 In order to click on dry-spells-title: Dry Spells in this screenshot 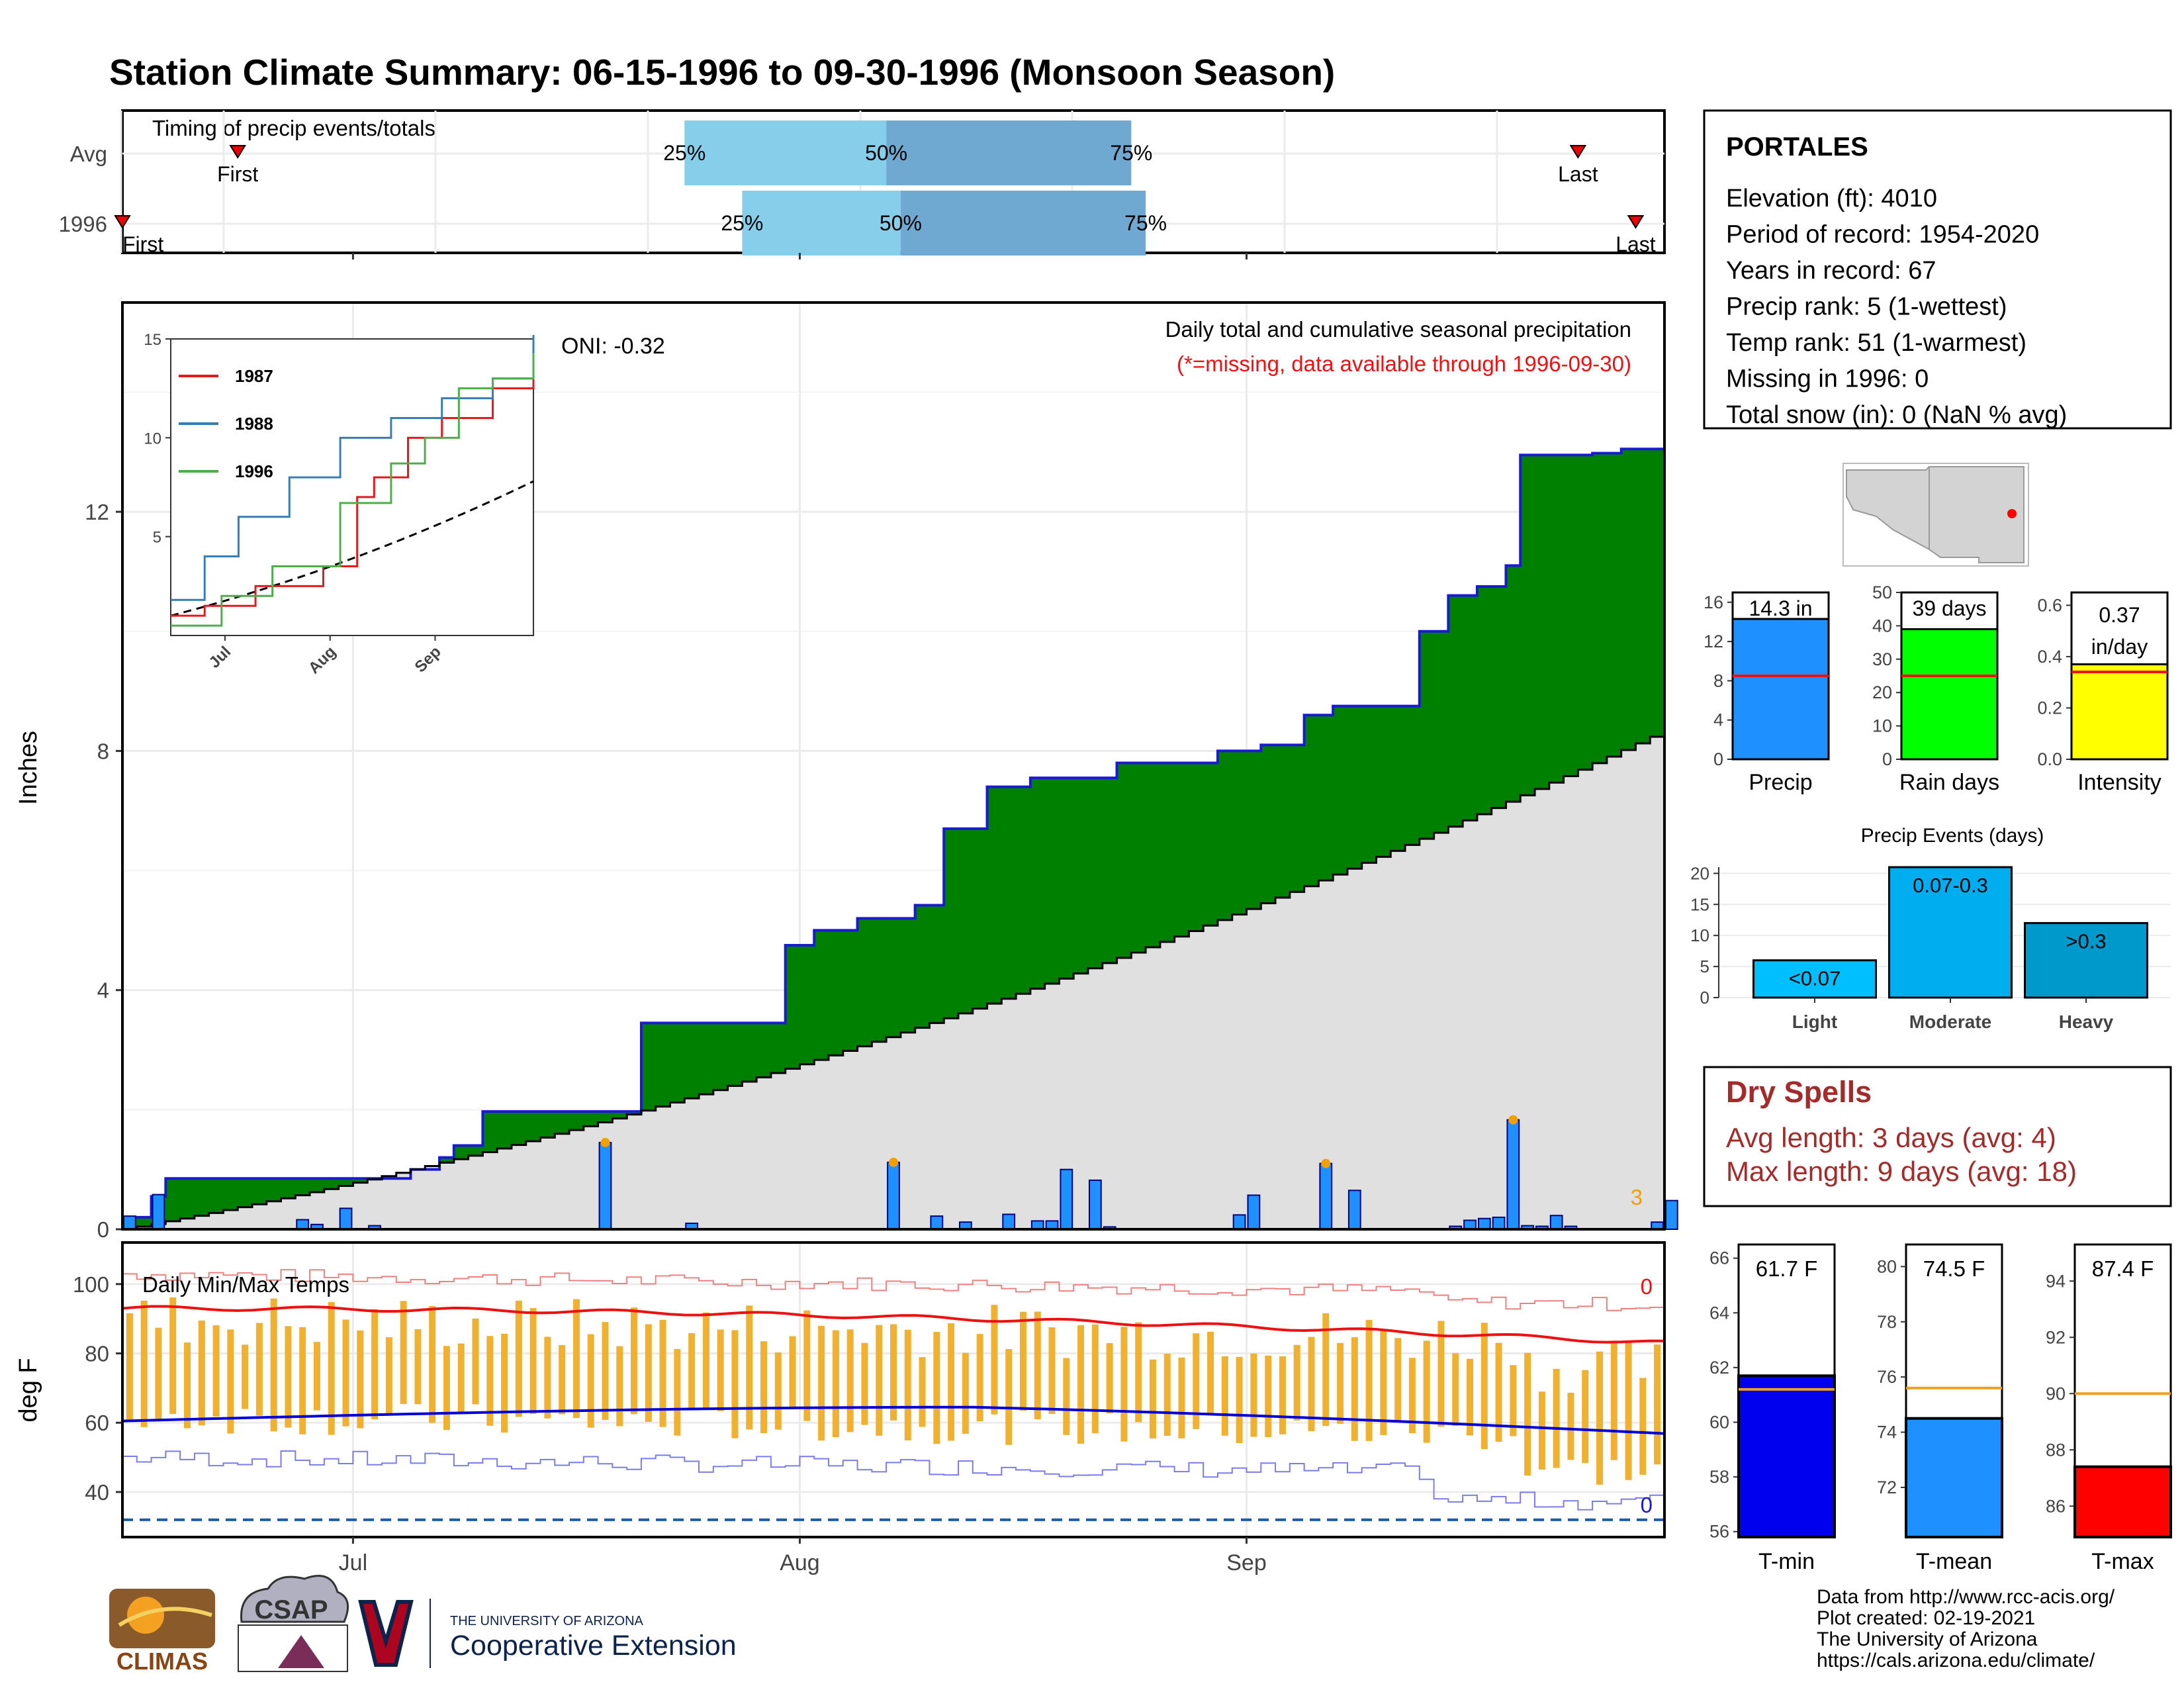, I will do `click(1799, 1092)`.